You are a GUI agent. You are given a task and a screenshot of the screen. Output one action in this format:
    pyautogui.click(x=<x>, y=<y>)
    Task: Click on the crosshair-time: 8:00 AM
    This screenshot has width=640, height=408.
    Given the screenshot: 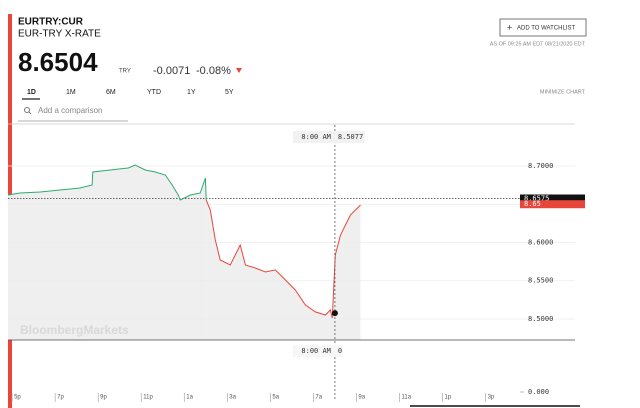 What is the action you would take?
    pyautogui.click(x=316, y=137)
    